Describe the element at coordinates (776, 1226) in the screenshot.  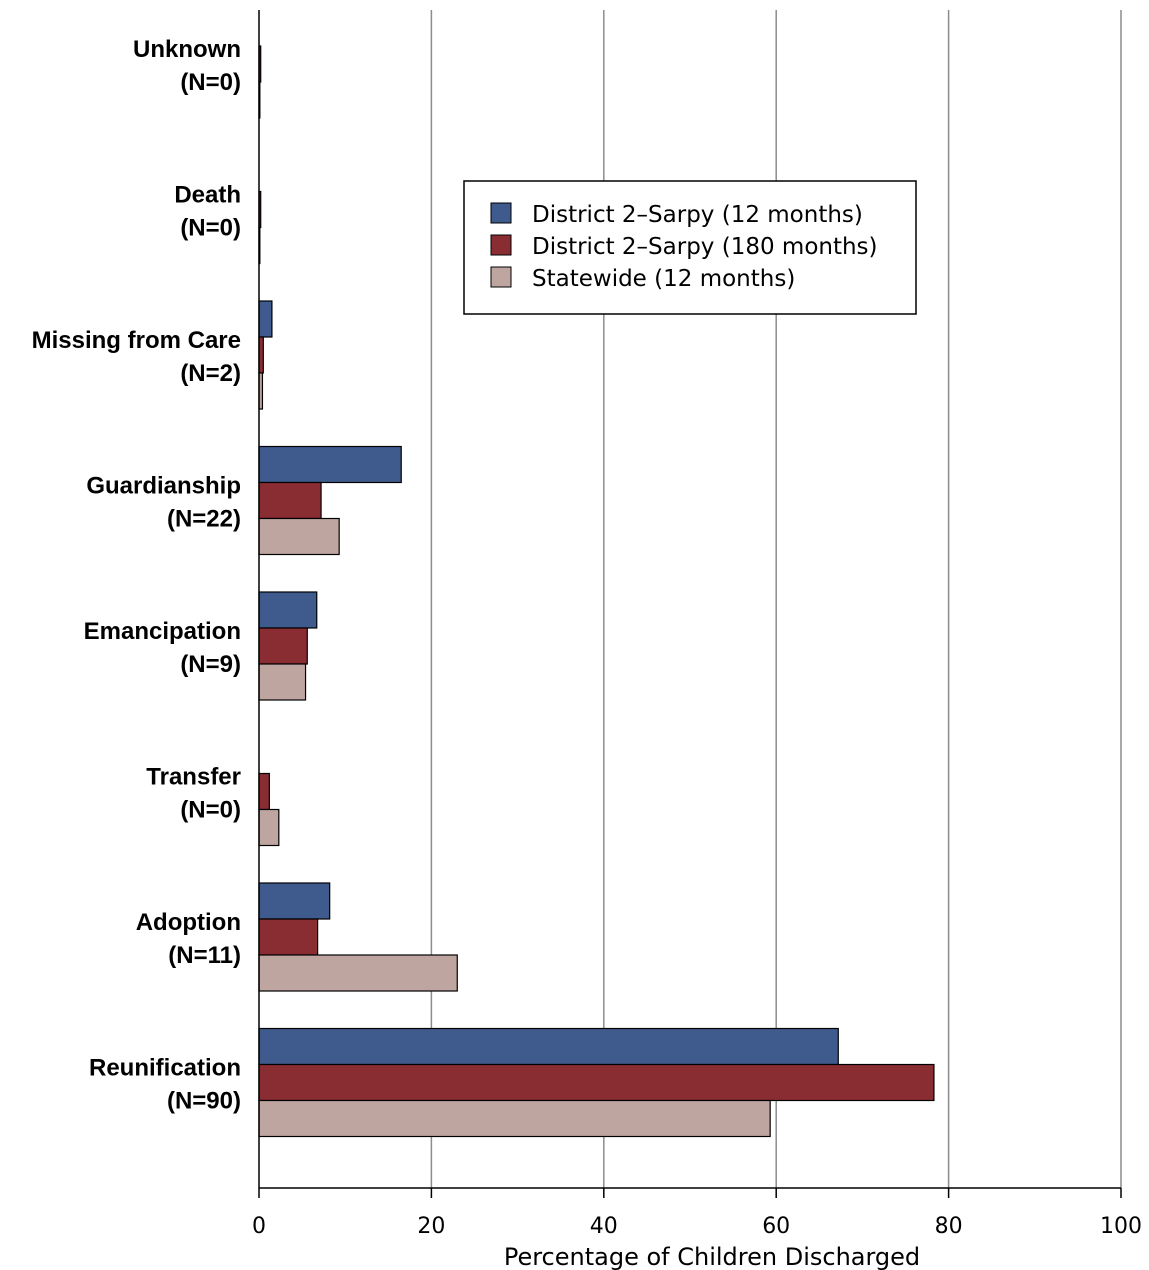
I see `x-tick-label: 60` at that location.